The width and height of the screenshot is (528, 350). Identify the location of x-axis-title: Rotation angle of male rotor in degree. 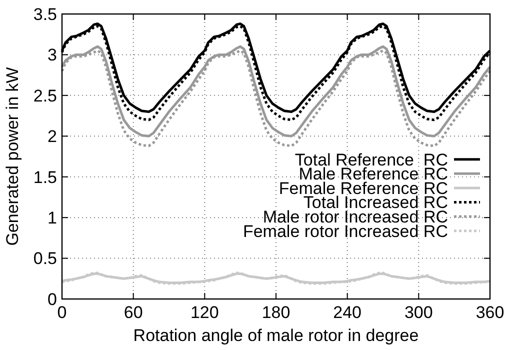
(276, 335).